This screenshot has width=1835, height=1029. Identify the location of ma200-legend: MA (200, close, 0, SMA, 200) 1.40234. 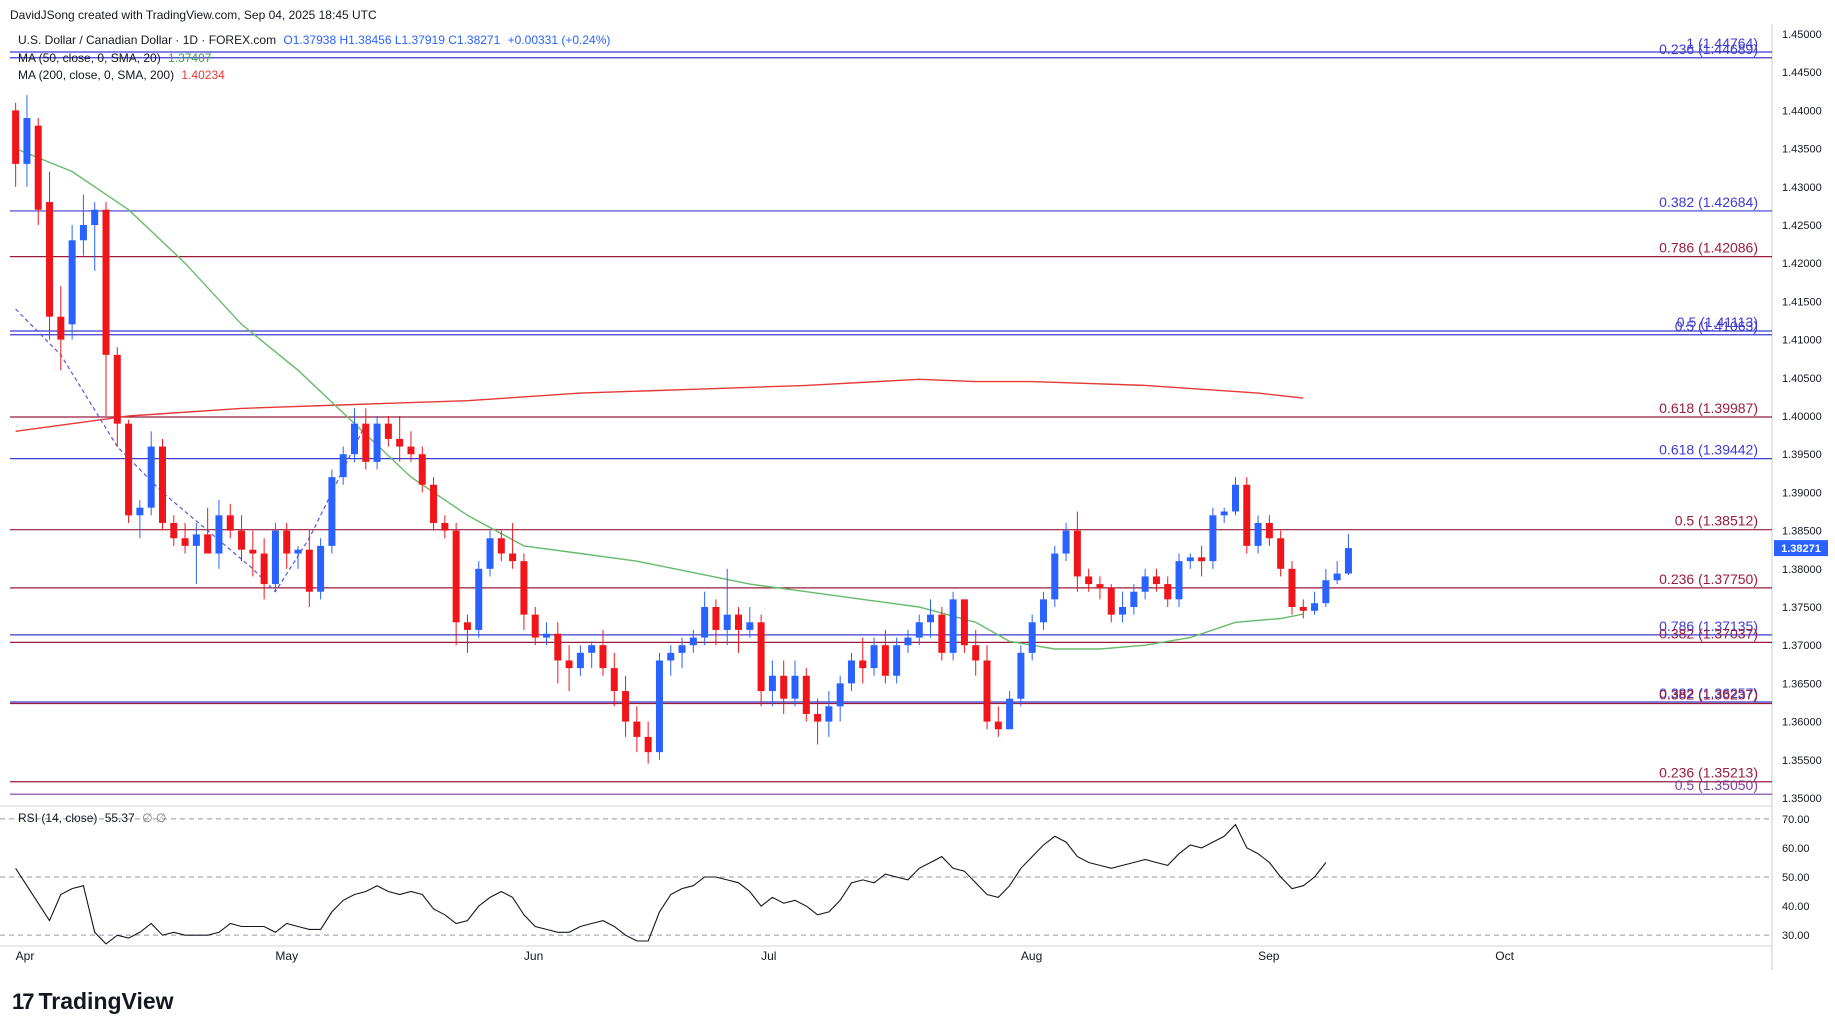
(123, 75).